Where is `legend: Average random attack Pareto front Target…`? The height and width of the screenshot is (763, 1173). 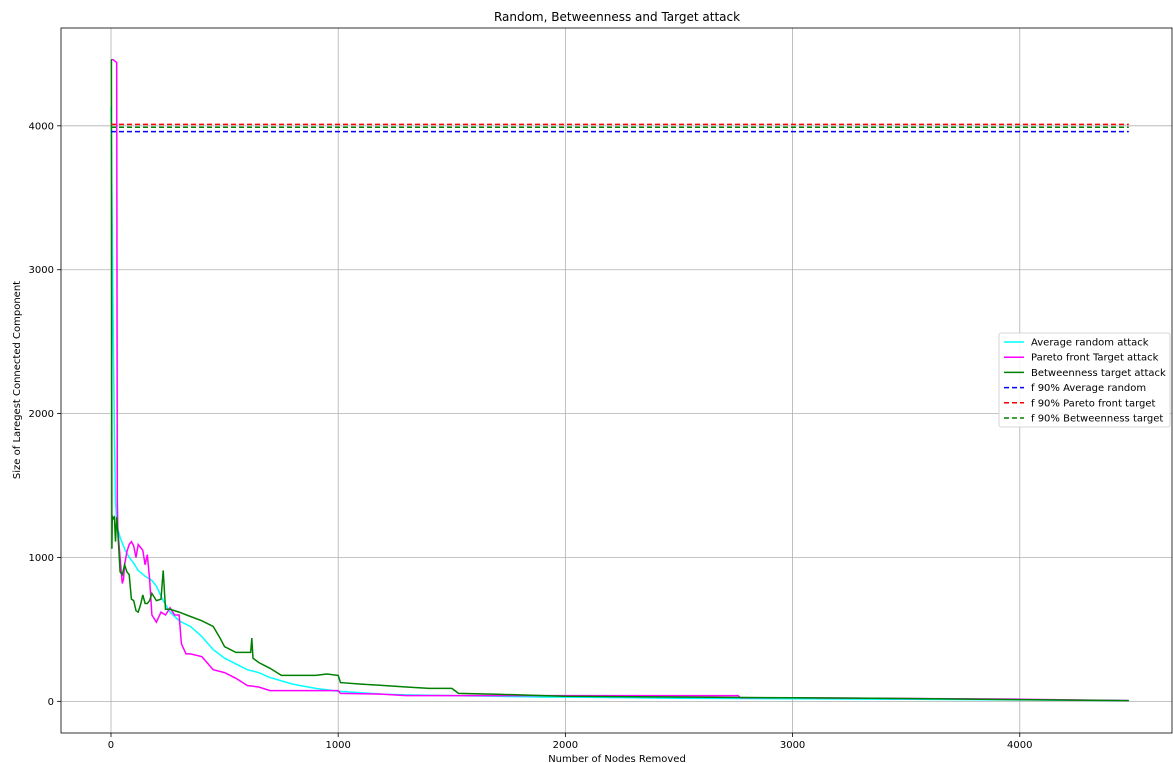 legend: Average random attack Pareto front Target… is located at coordinates (1084, 380).